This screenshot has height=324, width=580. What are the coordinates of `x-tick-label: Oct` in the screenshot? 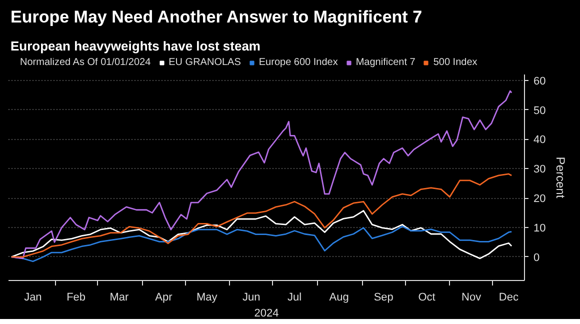 It's located at (427, 298).